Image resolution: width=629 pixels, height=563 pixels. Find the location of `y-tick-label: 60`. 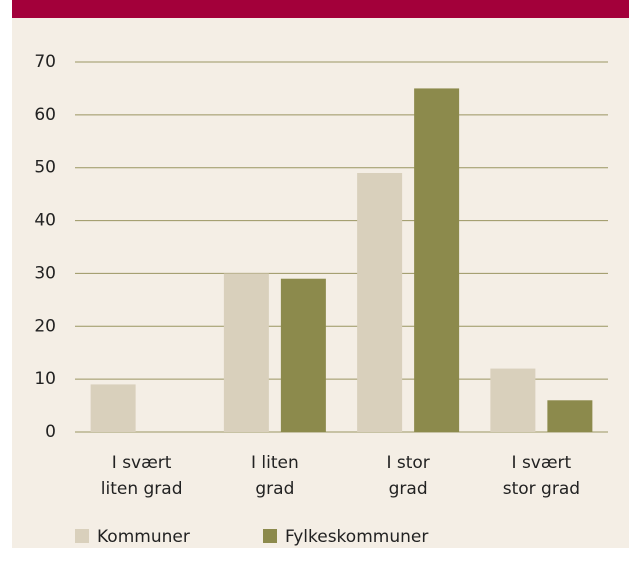

y-tick-label: 60 is located at coordinates (45, 115).